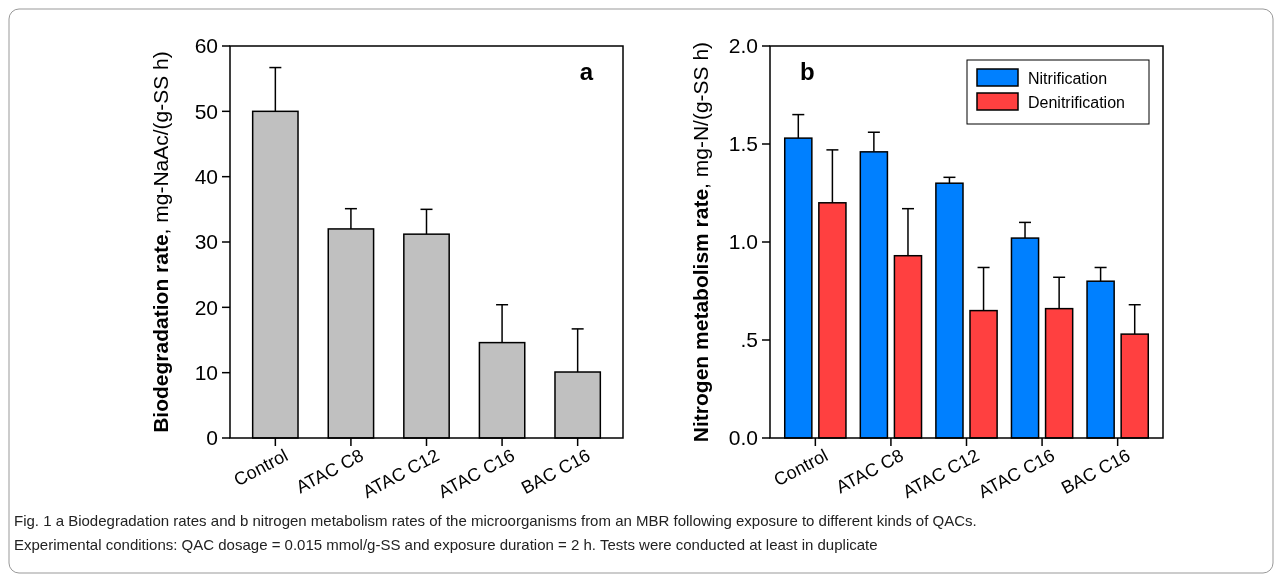  Describe the element at coordinates (206, 307) in the screenshot. I see `y-tick-label: 20` at that location.